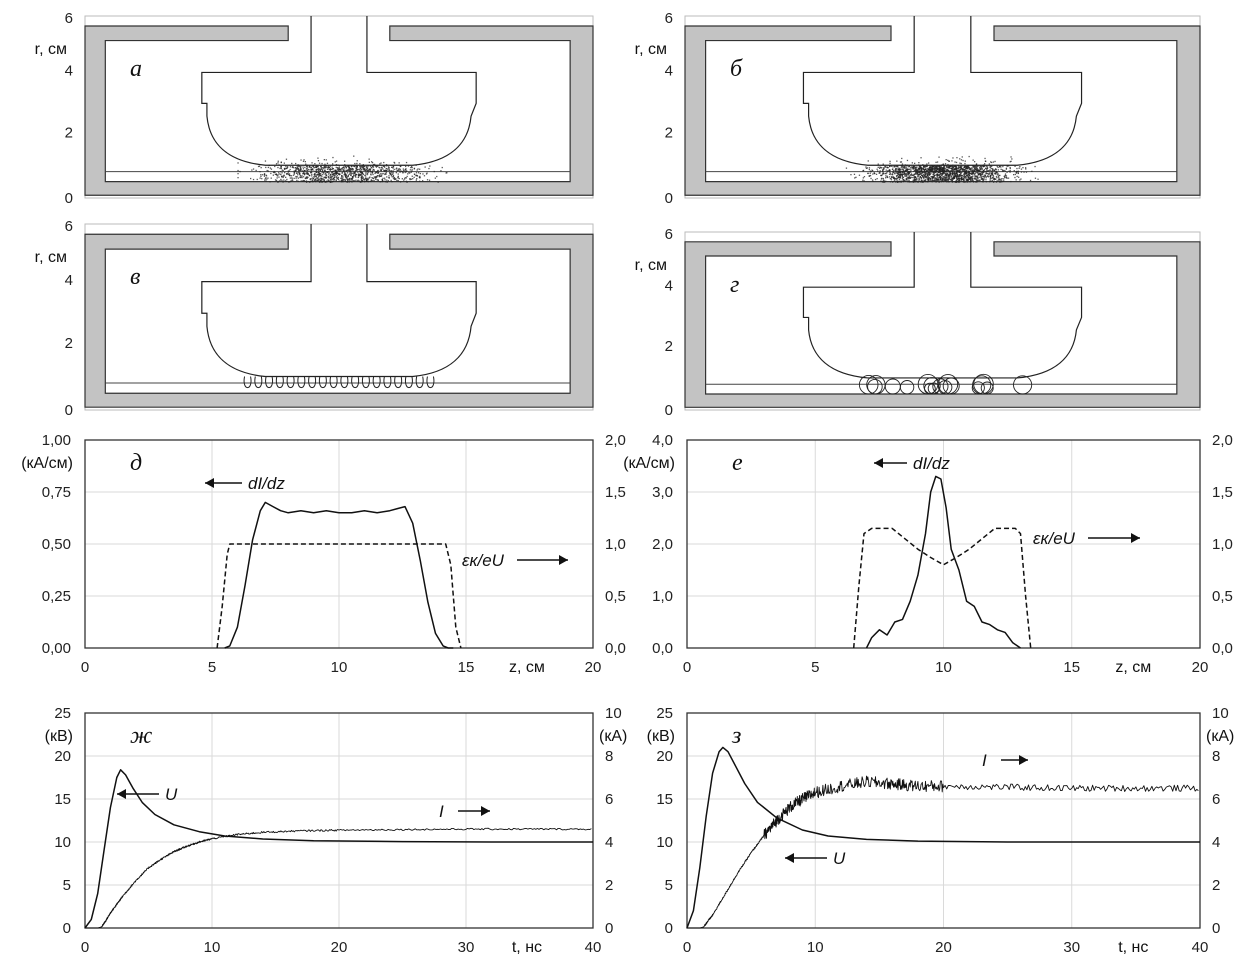 This screenshot has height=967, width=1252. I want to click on y2-tick-label: 6, so click(609, 799).